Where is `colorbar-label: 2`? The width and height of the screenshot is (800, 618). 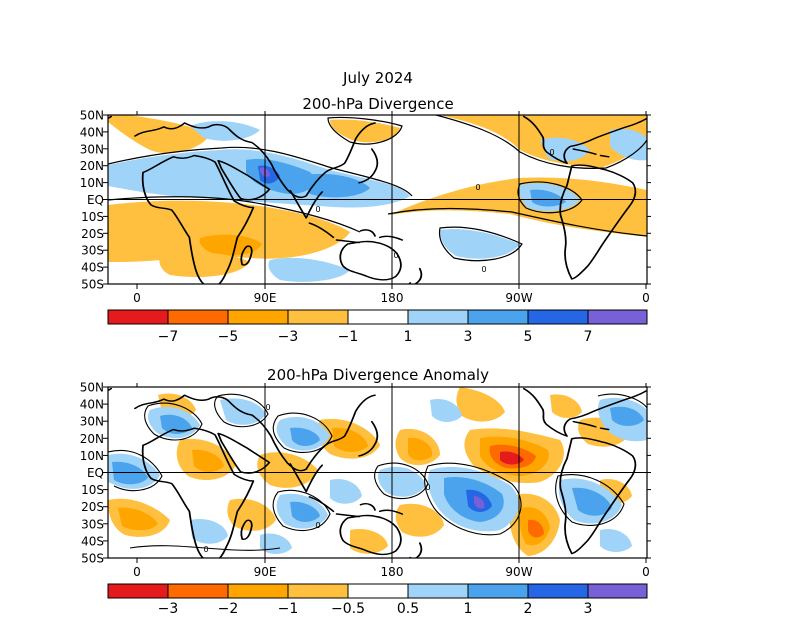
colorbar-label: 2 is located at coordinates (528, 609).